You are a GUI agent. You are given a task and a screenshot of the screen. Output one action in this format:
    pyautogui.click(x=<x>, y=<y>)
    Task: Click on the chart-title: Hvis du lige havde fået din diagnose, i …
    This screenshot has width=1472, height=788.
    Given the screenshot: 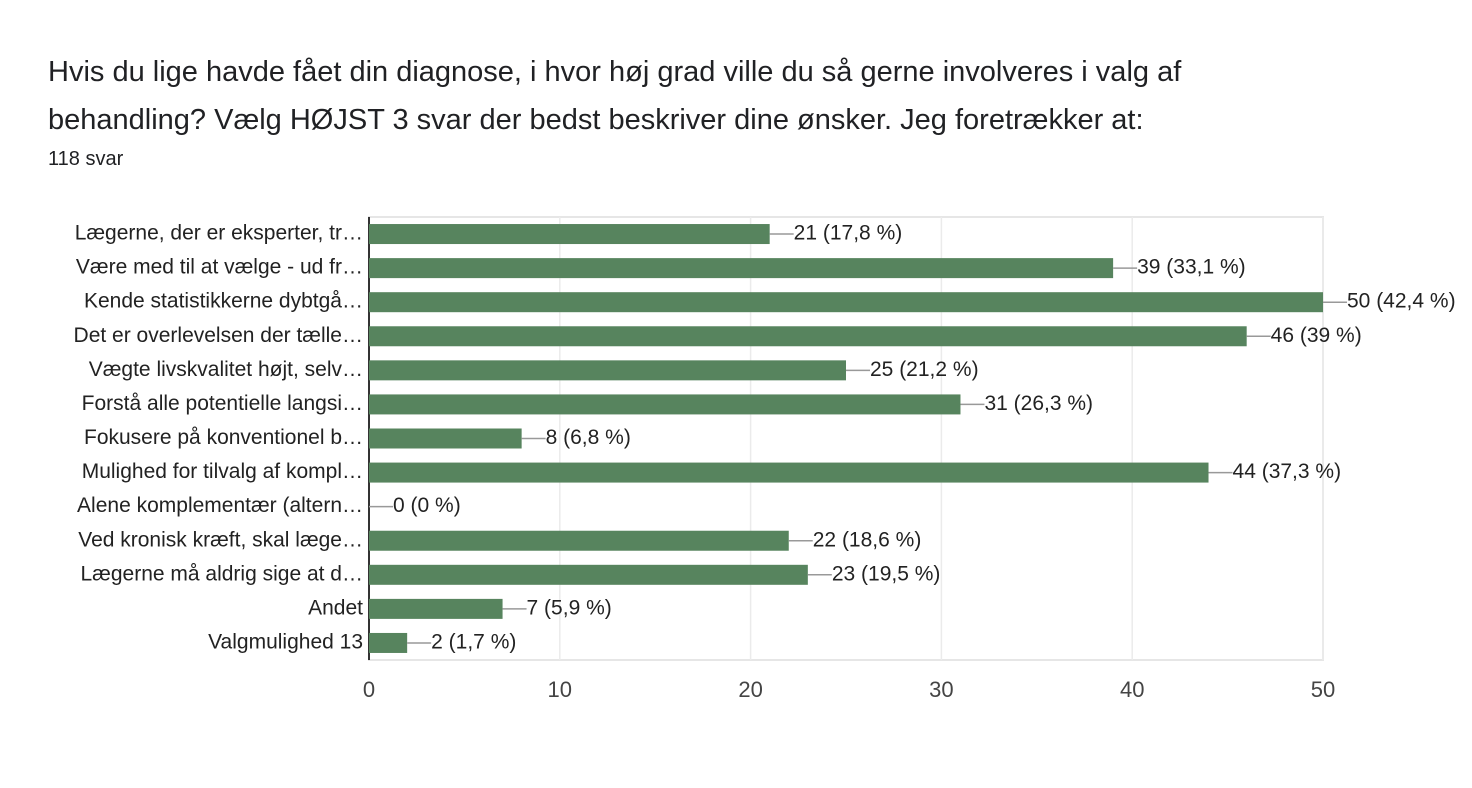 What is the action you would take?
    pyautogui.click(x=615, y=96)
    